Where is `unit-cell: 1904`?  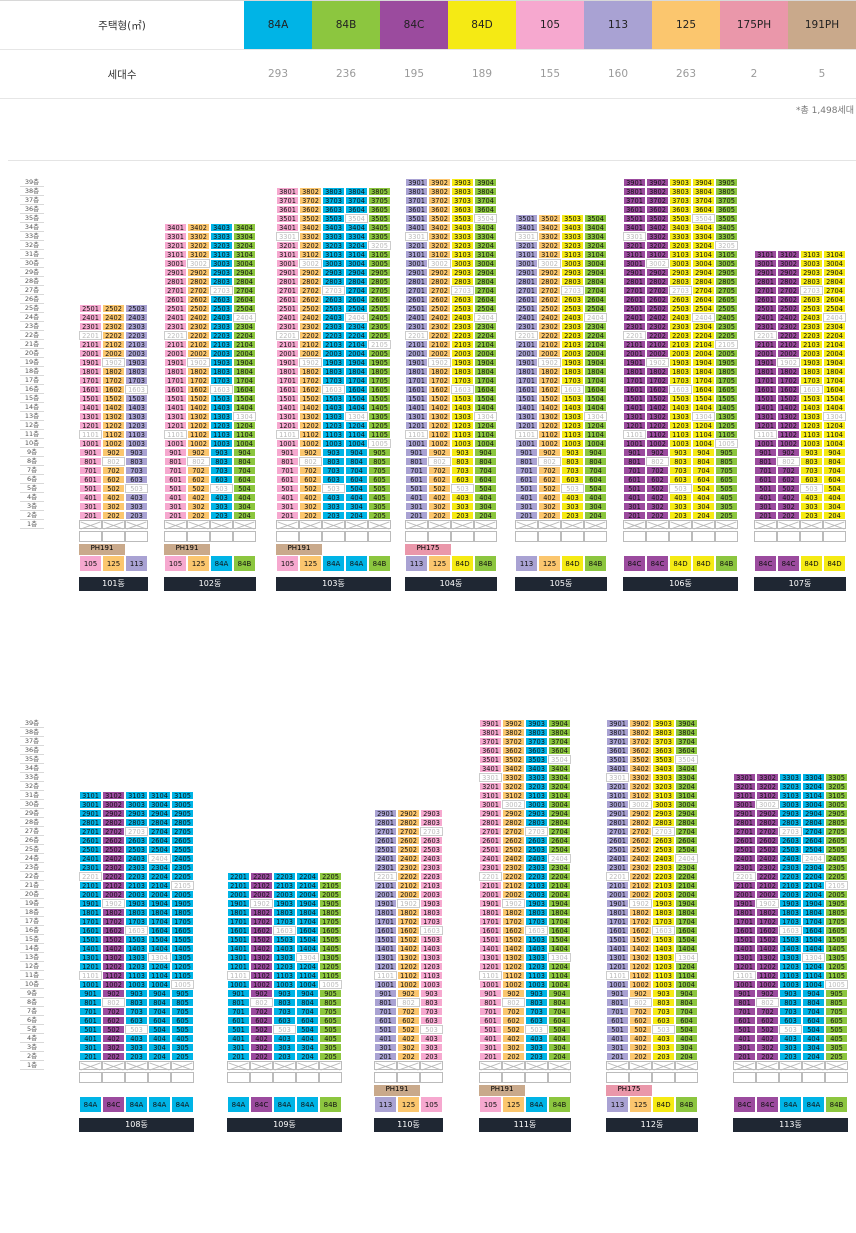 unit-cell: 1904 is located at coordinates (485, 362).